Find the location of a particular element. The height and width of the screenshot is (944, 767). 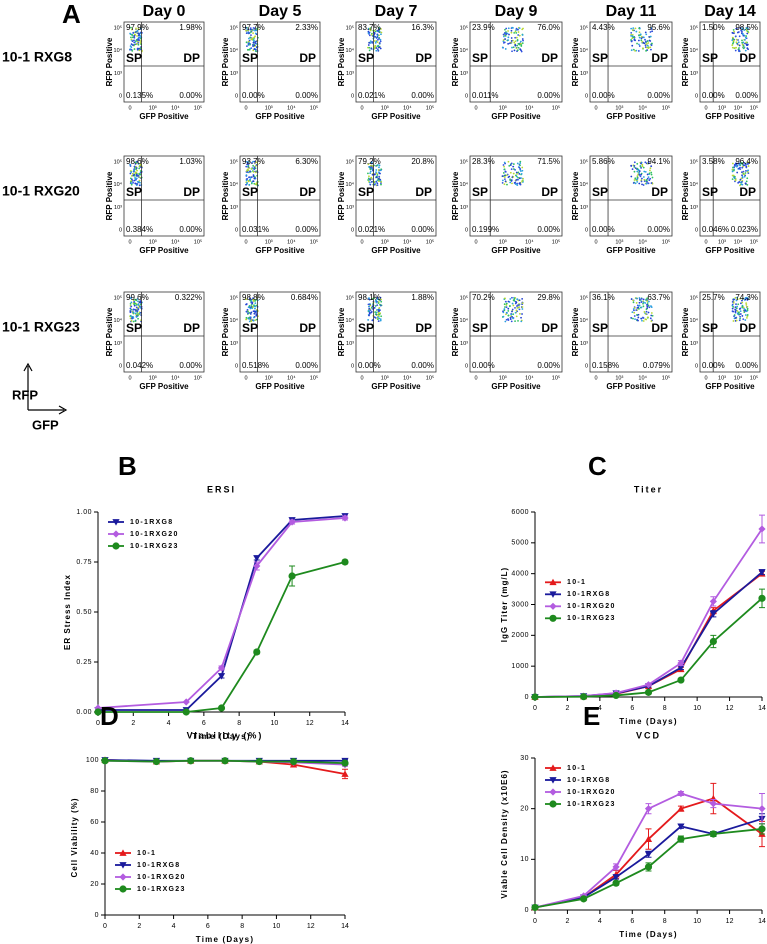

legend-label: 10-1 is located at coordinates (146, 853).